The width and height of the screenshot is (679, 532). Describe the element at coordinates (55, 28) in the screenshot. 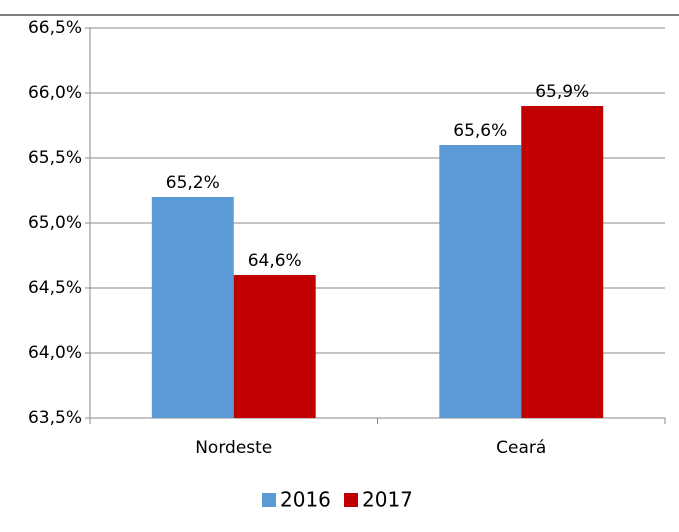

I see `y-tick-label: 66,5%` at that location.